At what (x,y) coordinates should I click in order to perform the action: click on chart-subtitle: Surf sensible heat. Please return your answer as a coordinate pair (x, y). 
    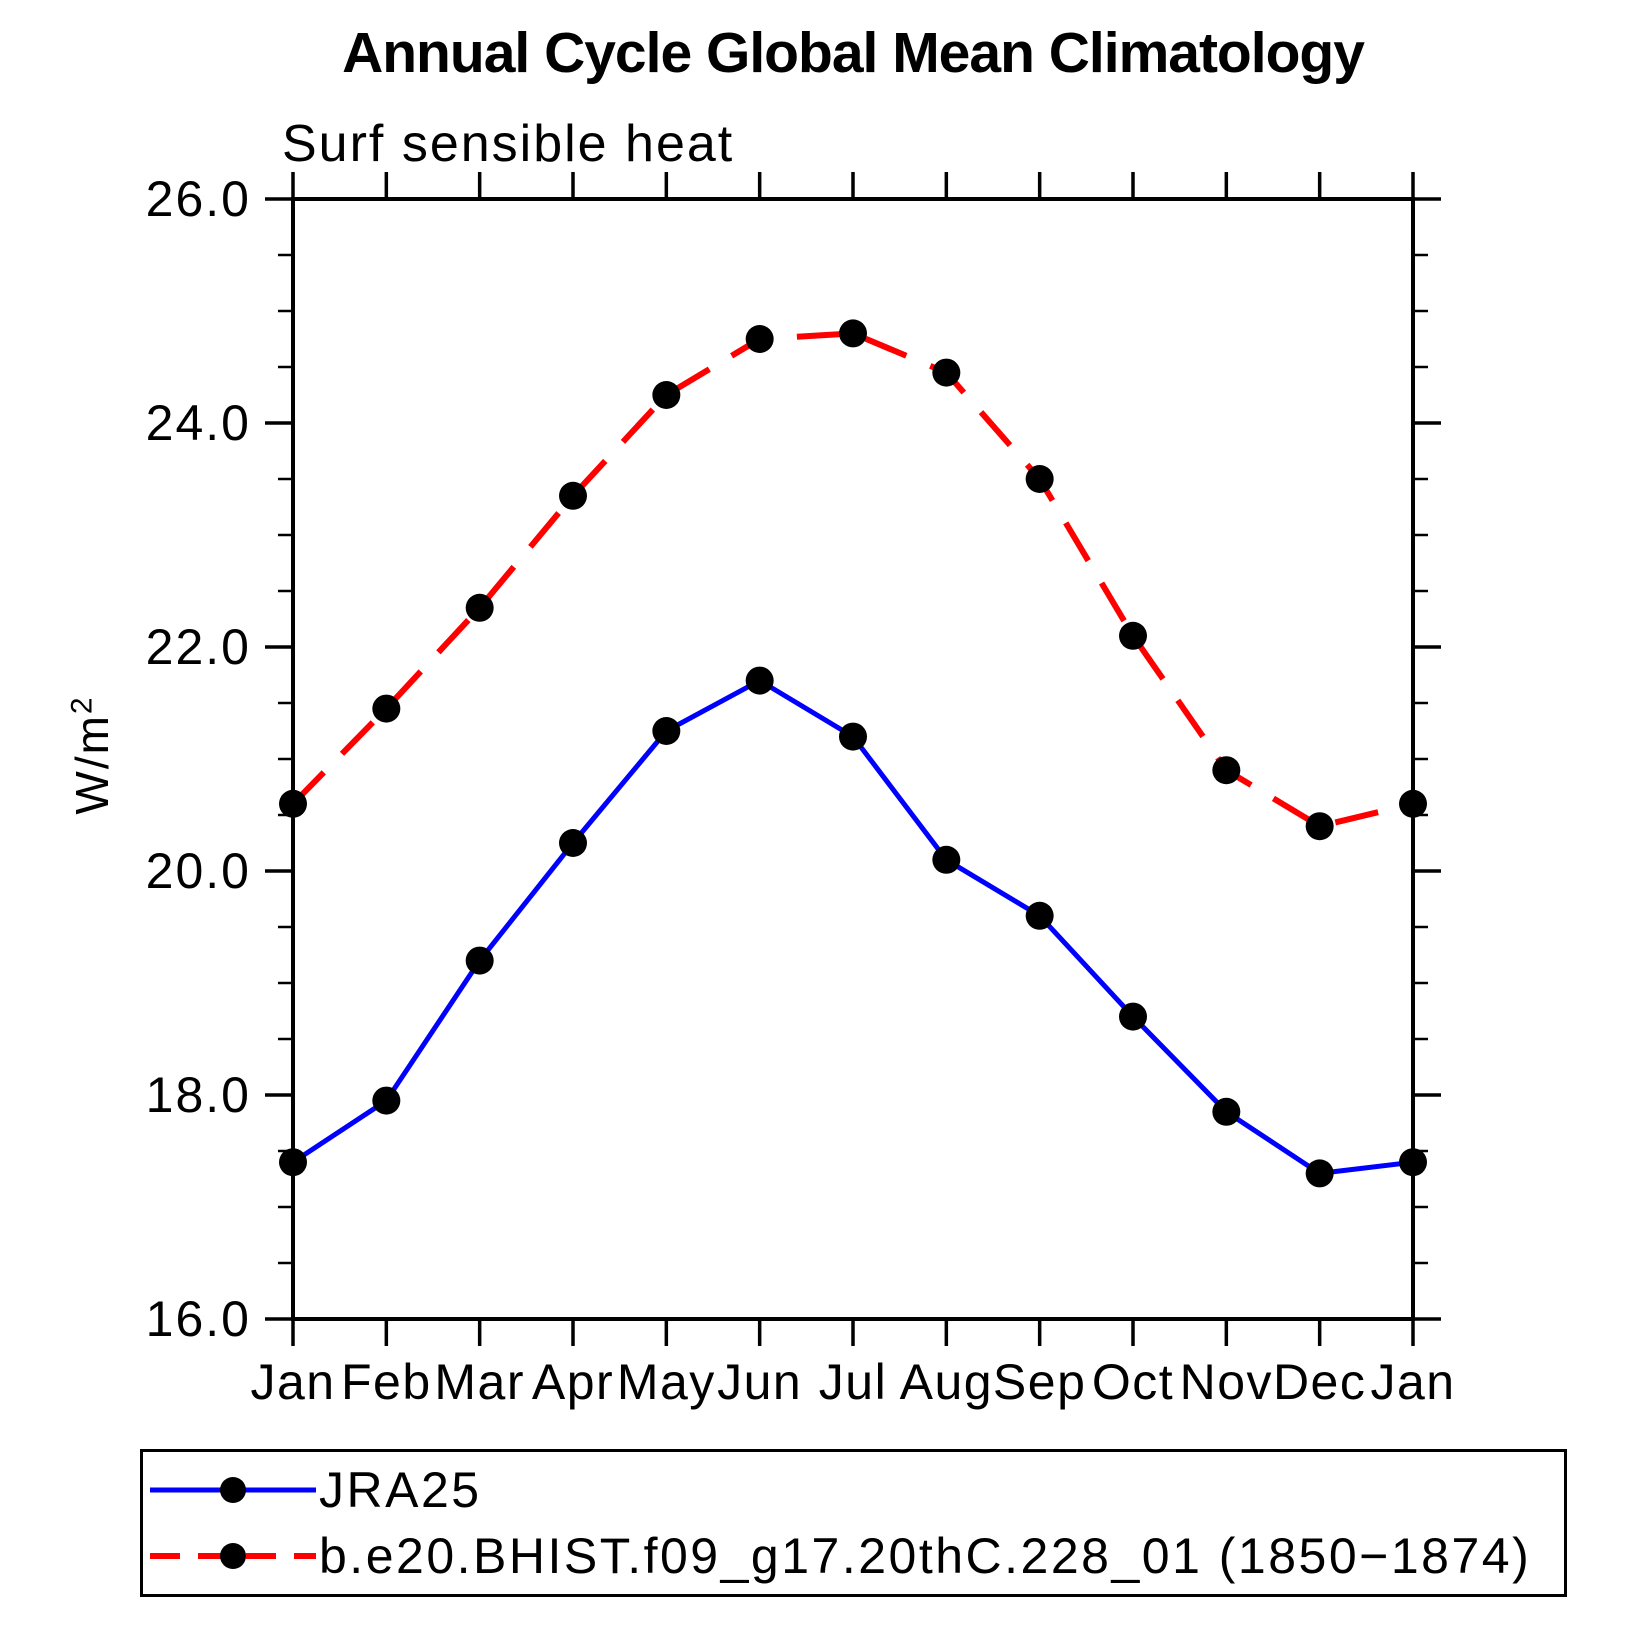
    Looking at the image, I should click on (508, 144).